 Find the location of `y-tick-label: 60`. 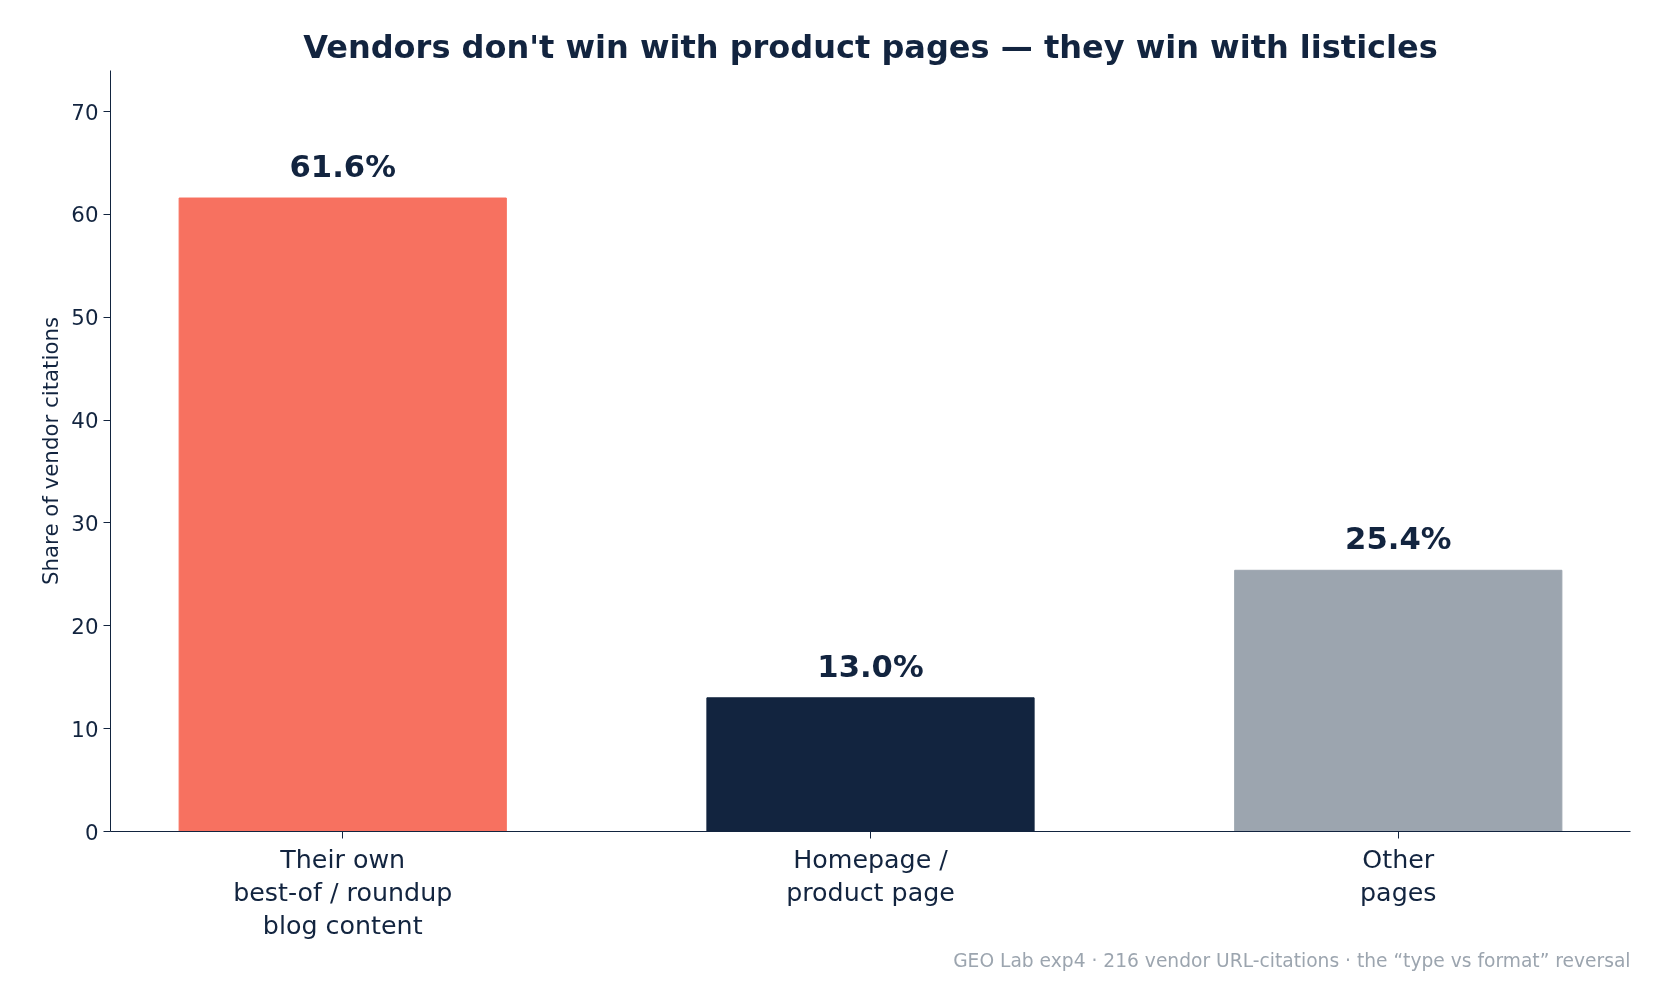

y-tick-label: 60 is located at coordinates (85, 215).